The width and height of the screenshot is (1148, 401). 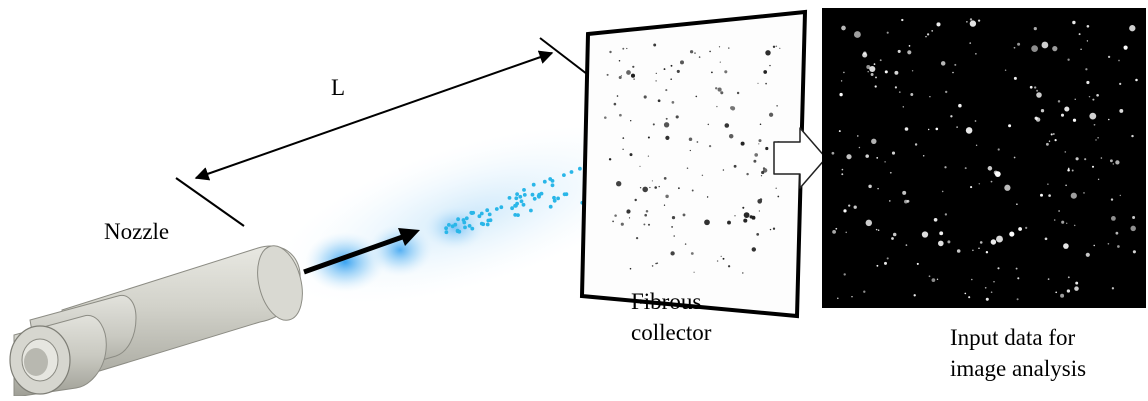 What do you see at coordinates (361, 251) in the screenshot?
I see `flow-arrow-icon` at bounding box center [361, 251].